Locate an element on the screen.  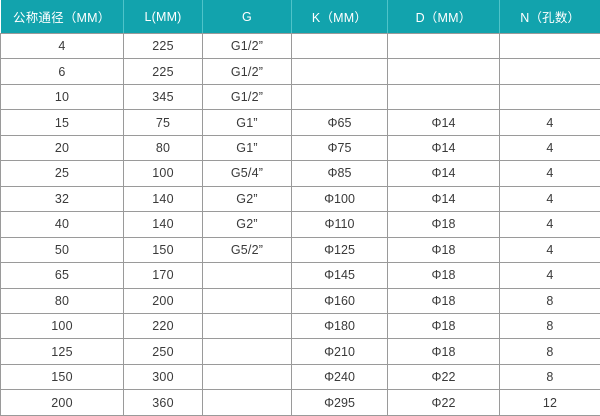
cell-dn: 200 is located at coordinates (62, 402).